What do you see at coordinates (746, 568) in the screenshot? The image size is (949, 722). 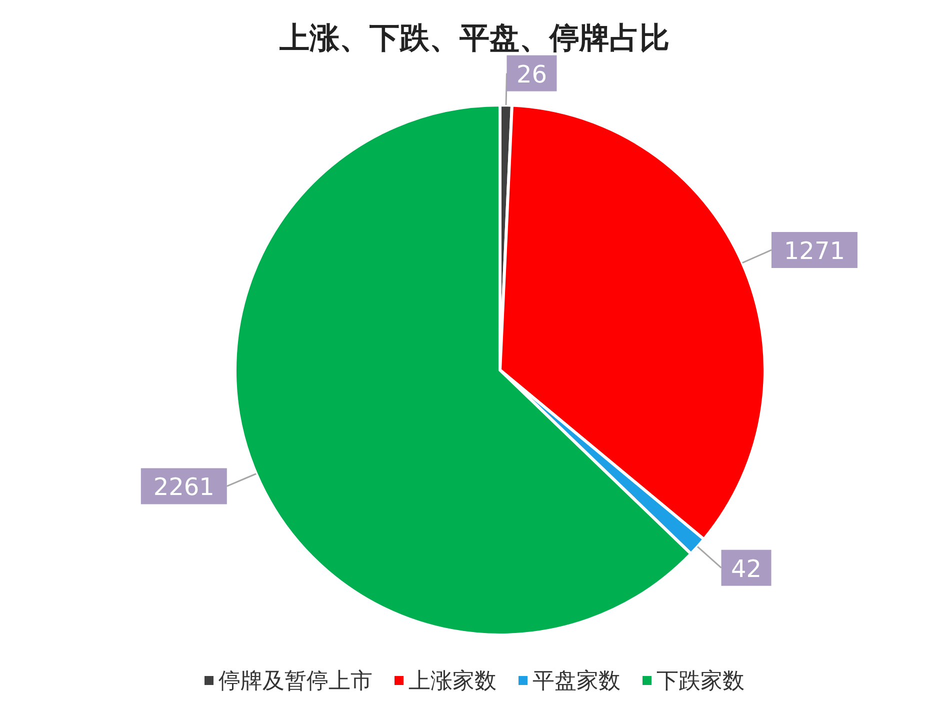 I see `data-label: 42` at bounding box center [746, 568].